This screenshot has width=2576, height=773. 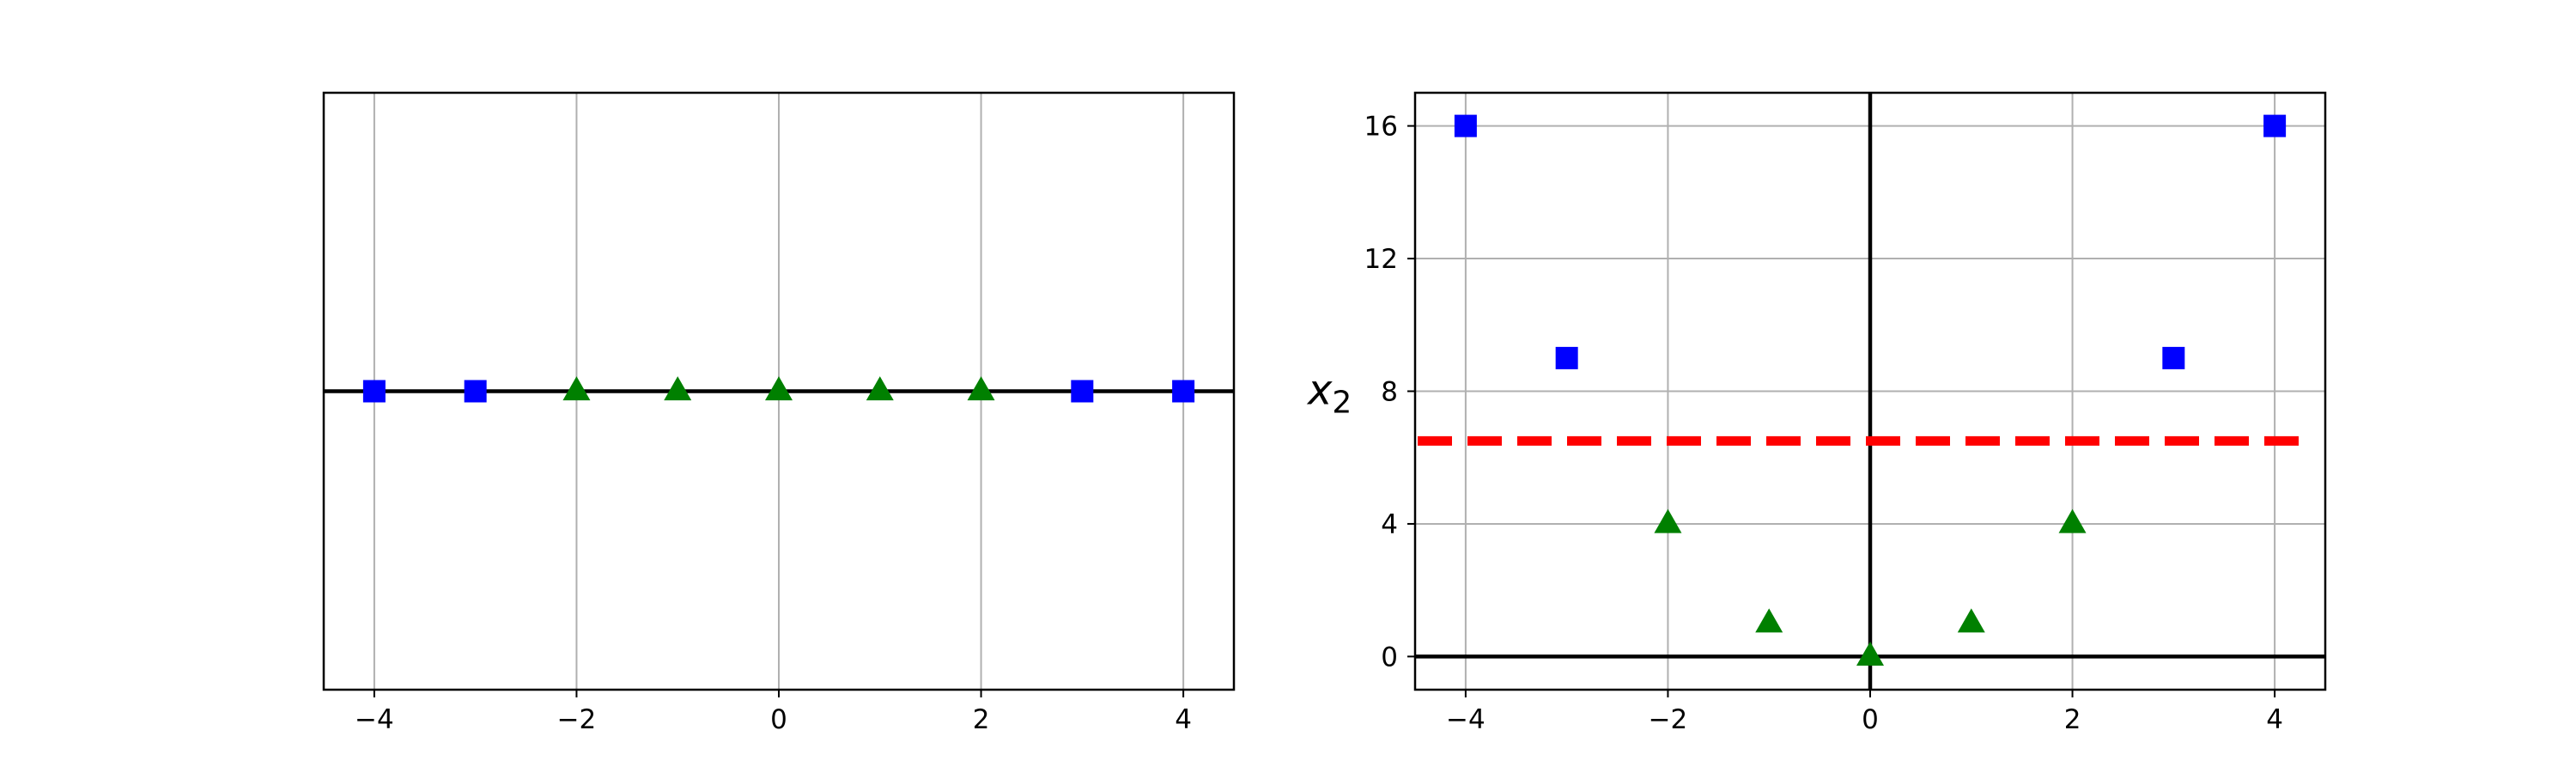 I want to click on right-x-tick-label: −4, so click(x=1466, y=719).